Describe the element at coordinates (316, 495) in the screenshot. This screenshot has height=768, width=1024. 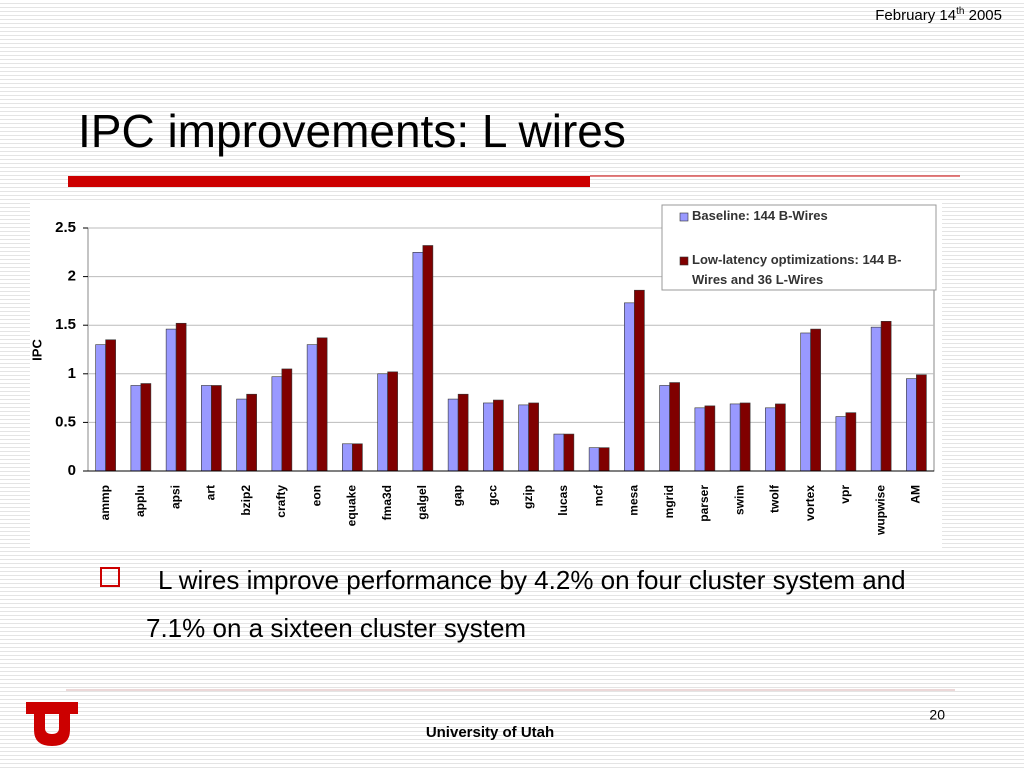
I see `x-tick-label: eon` at that location.